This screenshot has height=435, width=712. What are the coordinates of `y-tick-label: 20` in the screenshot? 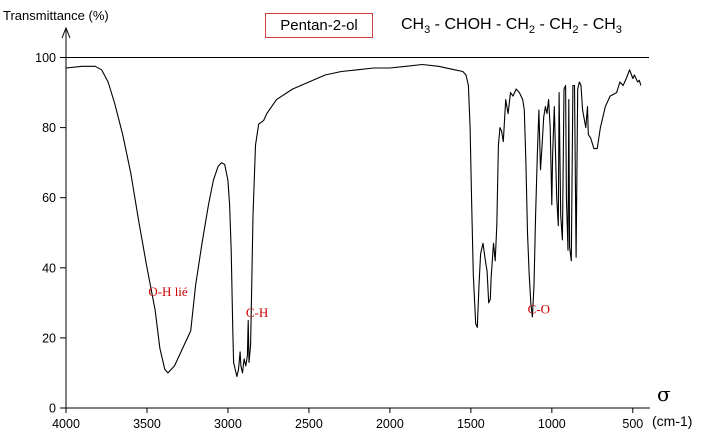 It's located at (49, 338).